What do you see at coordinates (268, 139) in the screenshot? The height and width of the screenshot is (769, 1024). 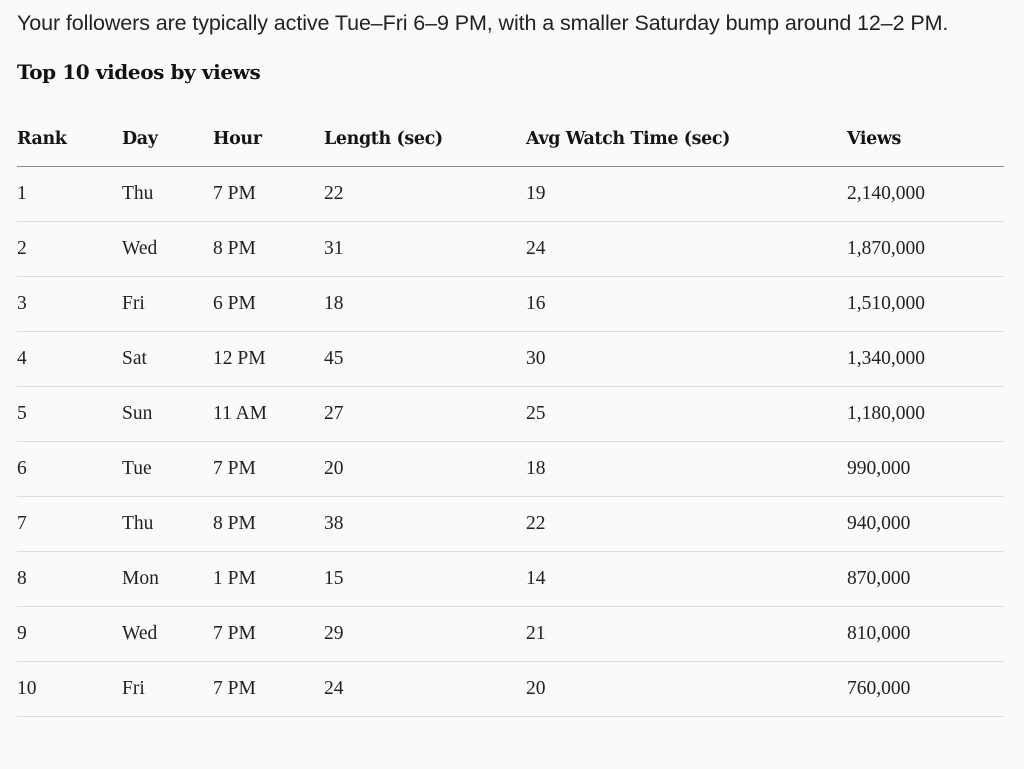 I see `header-hour: Hour` at bounding box center [268, 139].